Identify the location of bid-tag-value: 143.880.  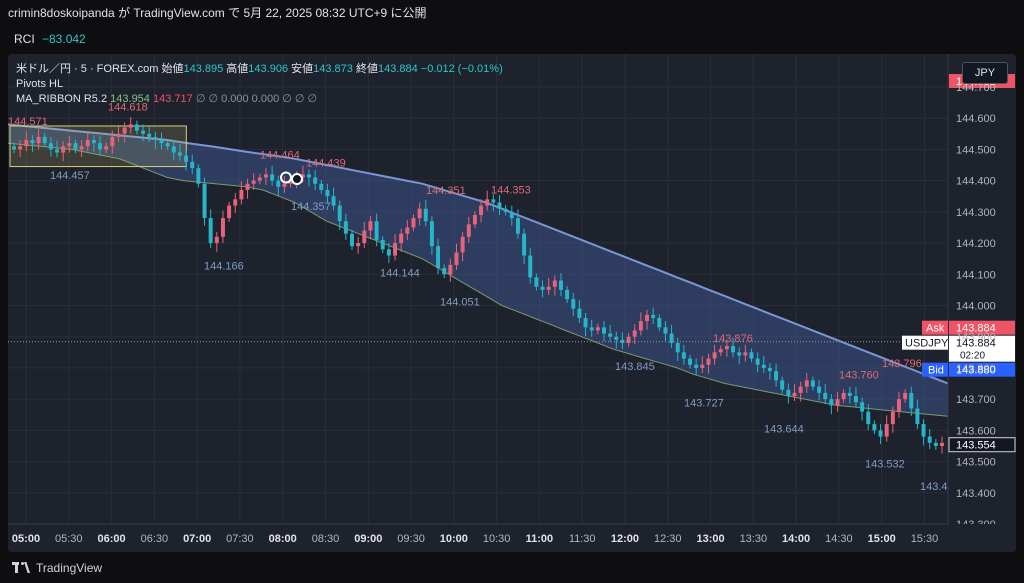
(976, 371).